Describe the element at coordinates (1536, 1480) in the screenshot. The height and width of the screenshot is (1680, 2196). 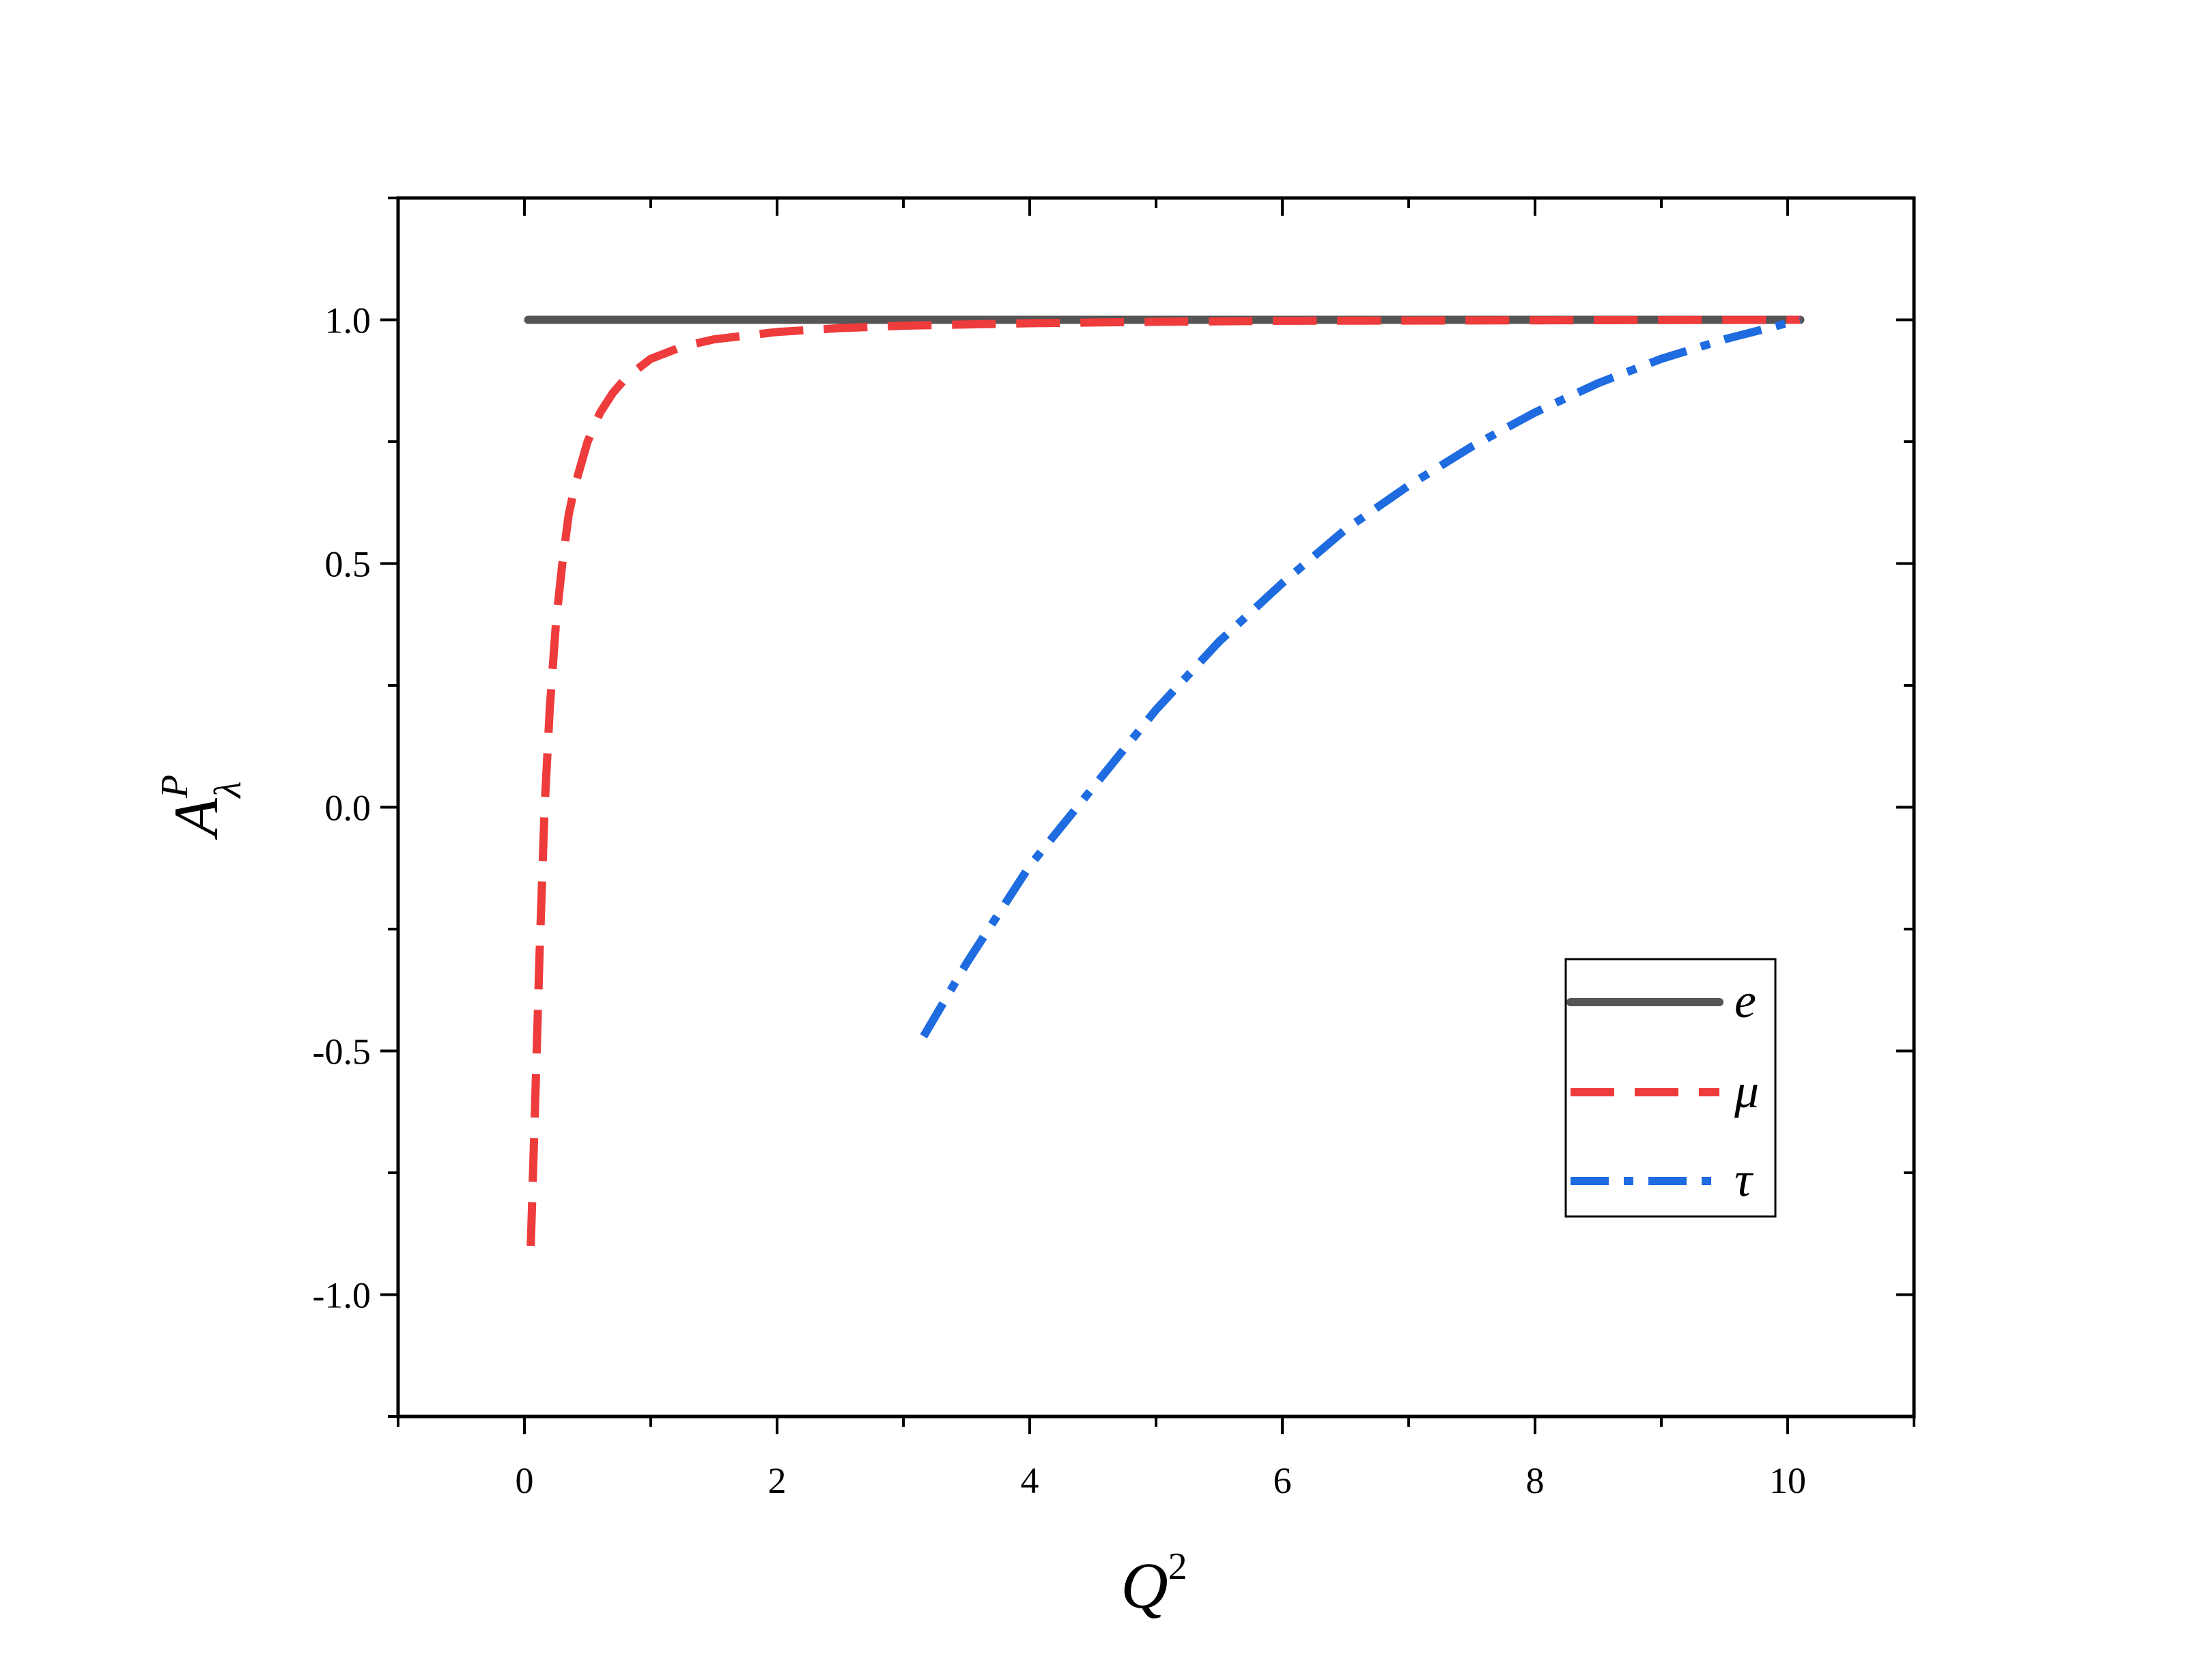
I see `x-tick-label: 8` at that location.